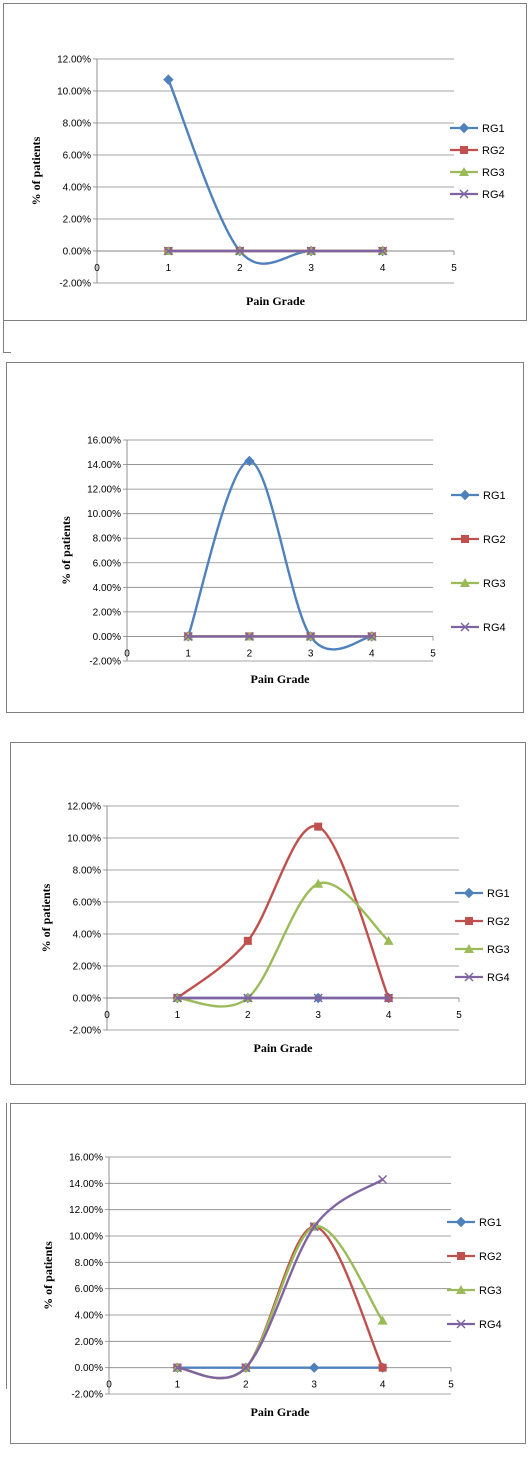 This screenshot has height=1472, width=532. Describe the element at coordinates (77, 156) in the screenshot. I see `y-tick-label: 6.00%` at that location.